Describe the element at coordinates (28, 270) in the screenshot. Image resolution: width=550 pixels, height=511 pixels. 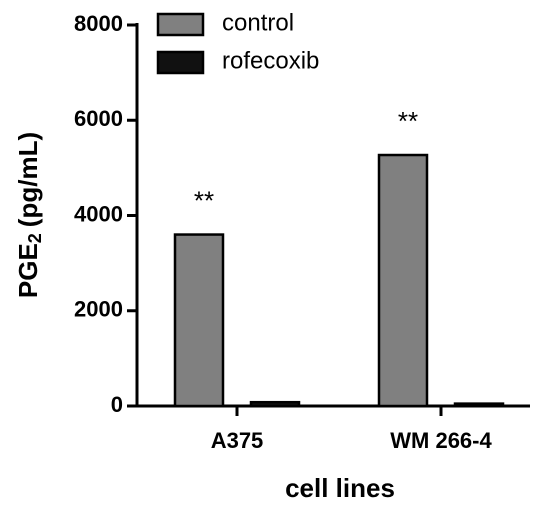
I see `y-title-main: PGE` at that location.